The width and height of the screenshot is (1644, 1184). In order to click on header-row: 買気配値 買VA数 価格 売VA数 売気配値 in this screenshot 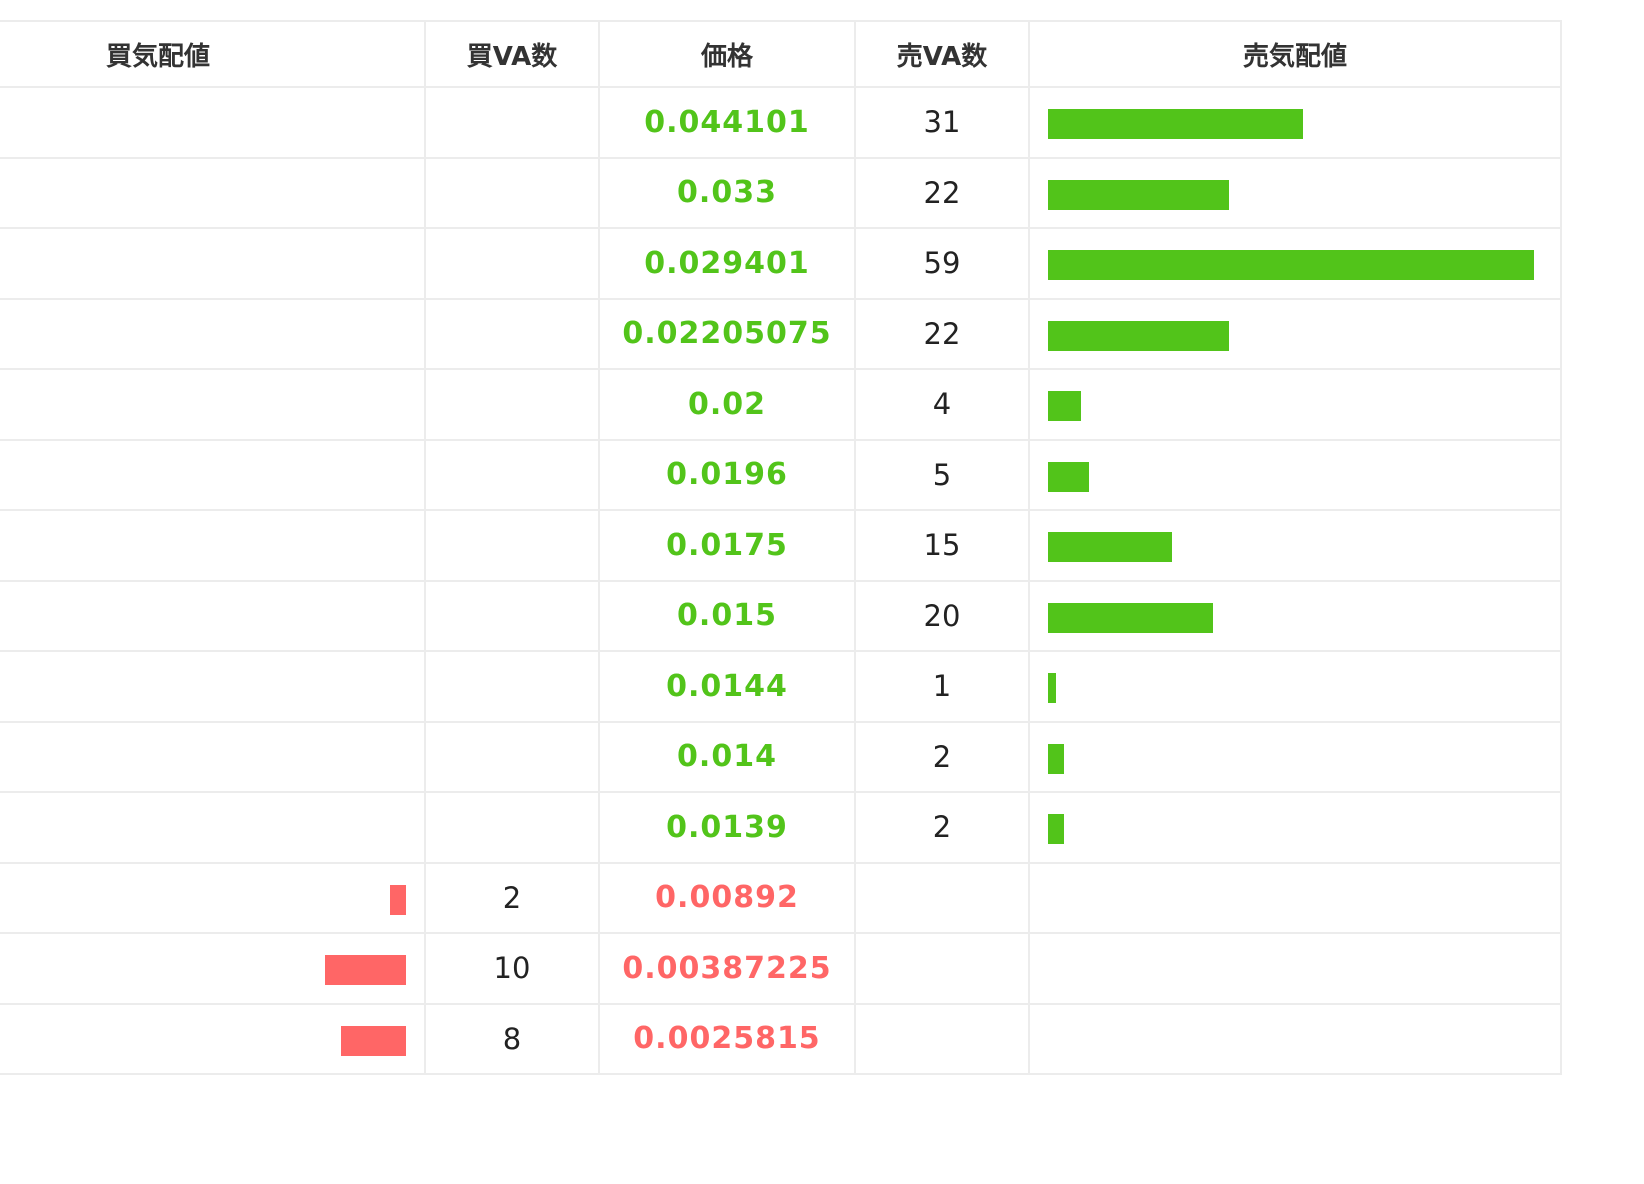, I will do `click(781, 54)`.